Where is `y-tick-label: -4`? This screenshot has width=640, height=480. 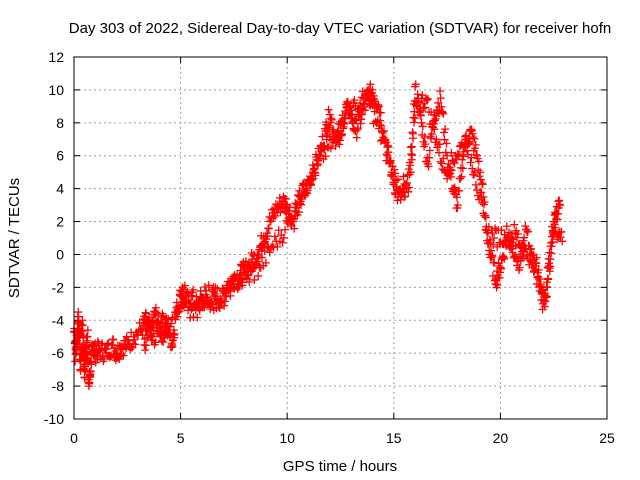 y-tick-label: -4 is located at coordinates (58, 320).